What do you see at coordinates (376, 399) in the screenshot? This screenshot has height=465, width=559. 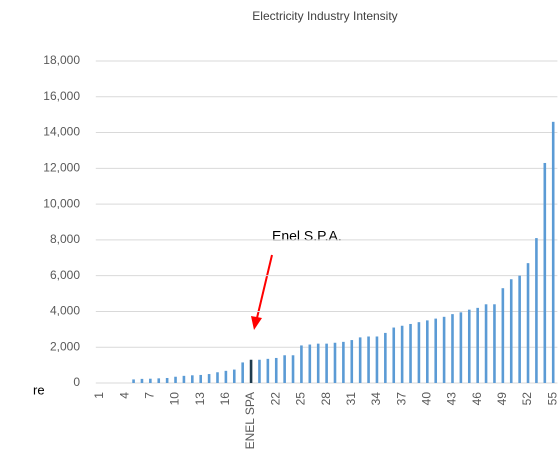 I see `x-tick-label: 34` at bounding box center [376, 399].